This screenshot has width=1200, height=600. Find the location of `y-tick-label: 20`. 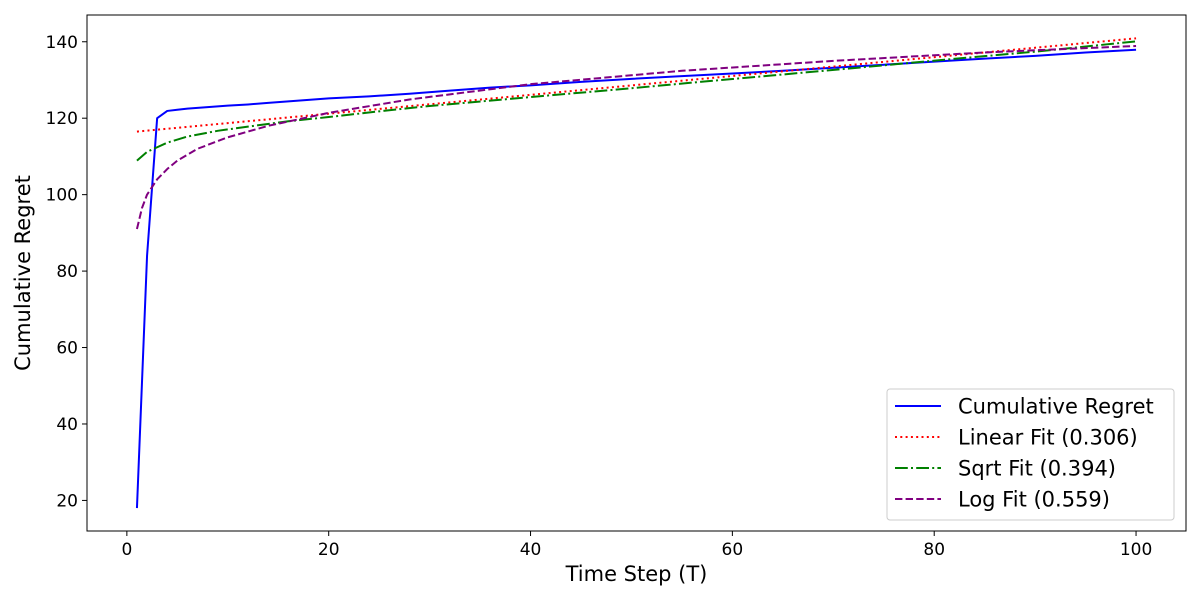

y-tick-label: 20 is located at coordinates (67, 501).